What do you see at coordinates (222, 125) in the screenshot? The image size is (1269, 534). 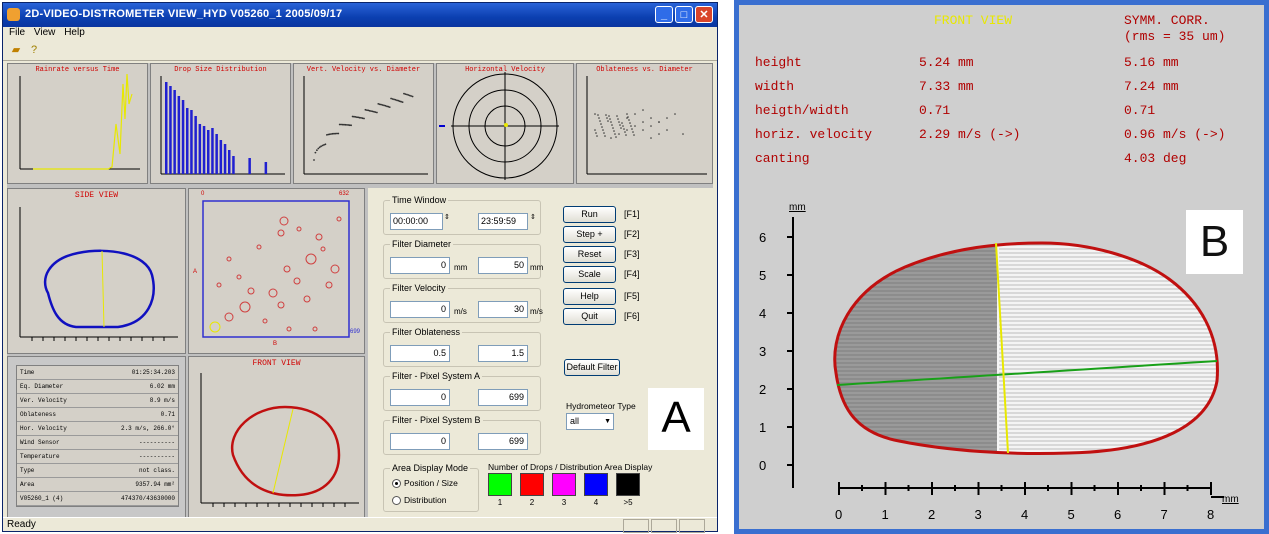 I see `dsd-graph` at bounding box center [222, 125].